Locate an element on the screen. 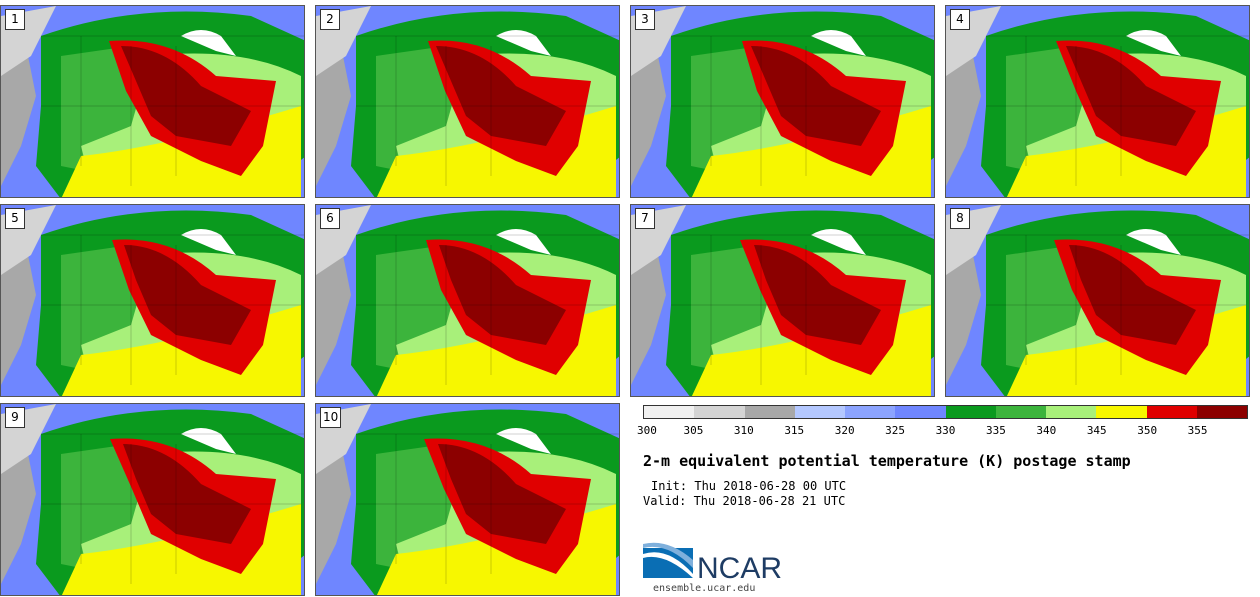 The width and height of the screenshot is (1260, 597). stamp-number-label: 7 is located at coordinates (645, 218).